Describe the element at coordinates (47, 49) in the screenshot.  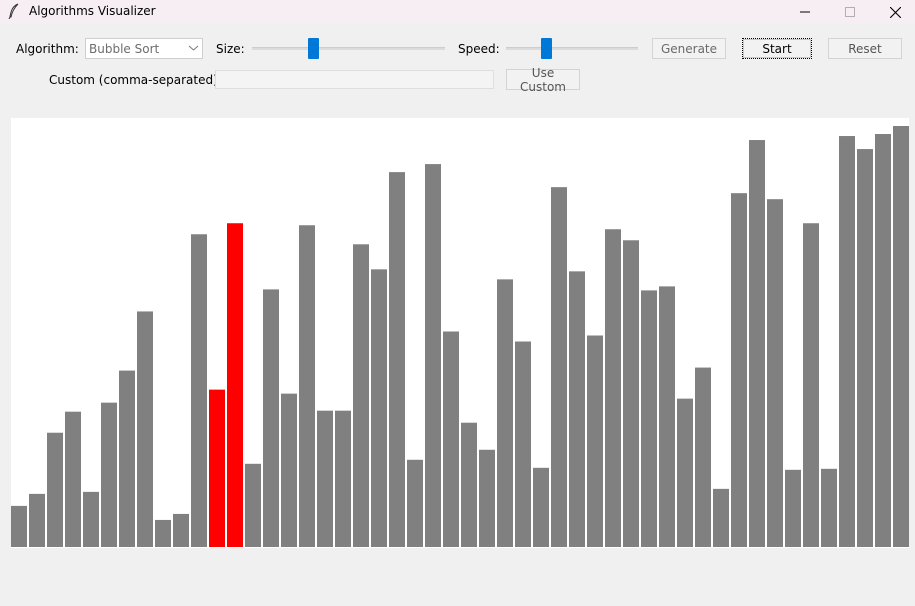
I see `algorithm-label: Algorithm:` at that location.